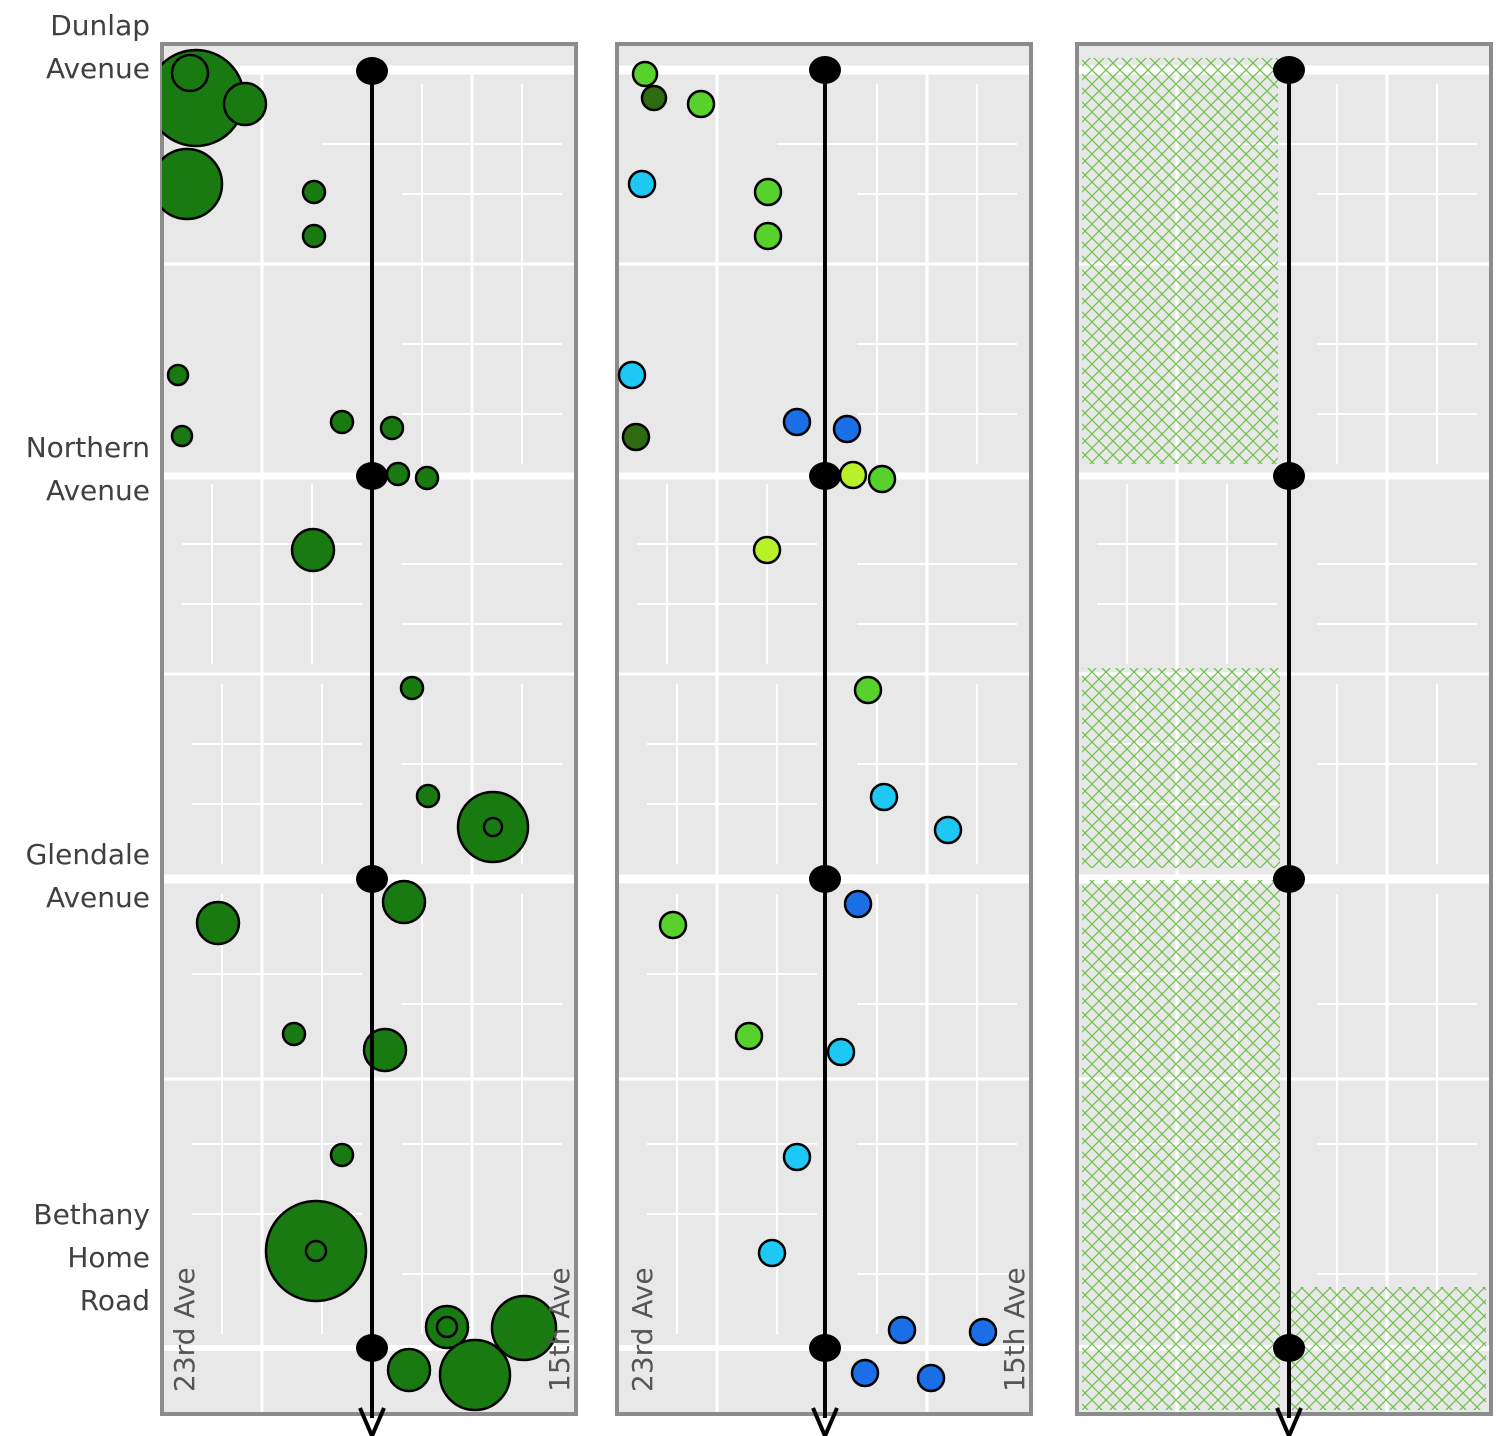 This screenshot has width=1502, height=1436. I want to click on street-label-dunlap: Dunlap Avenue, so click(97, 47).